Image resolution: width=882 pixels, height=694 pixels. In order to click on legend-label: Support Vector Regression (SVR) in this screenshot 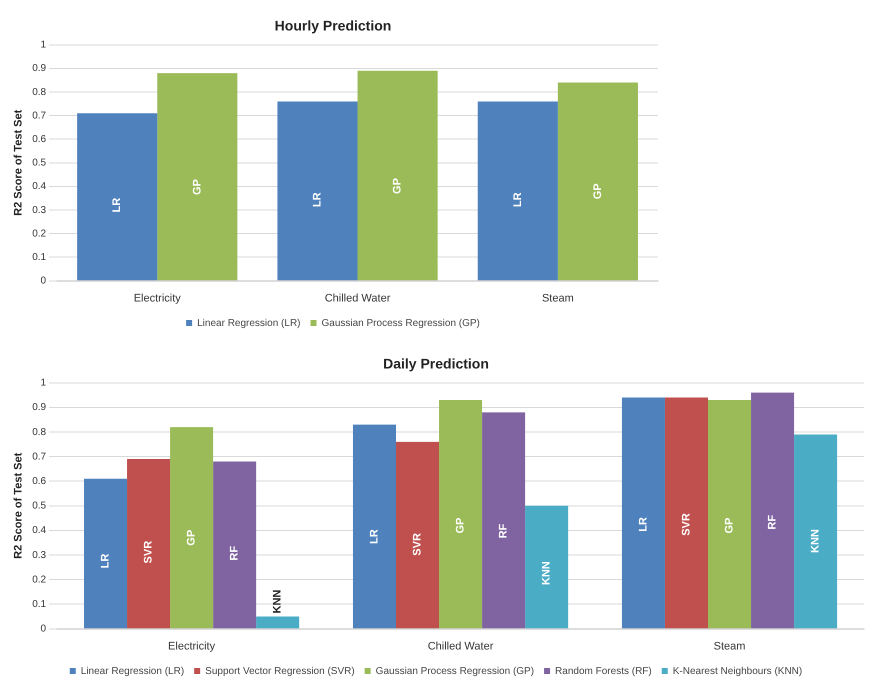, I will do `click(280, 671)`.